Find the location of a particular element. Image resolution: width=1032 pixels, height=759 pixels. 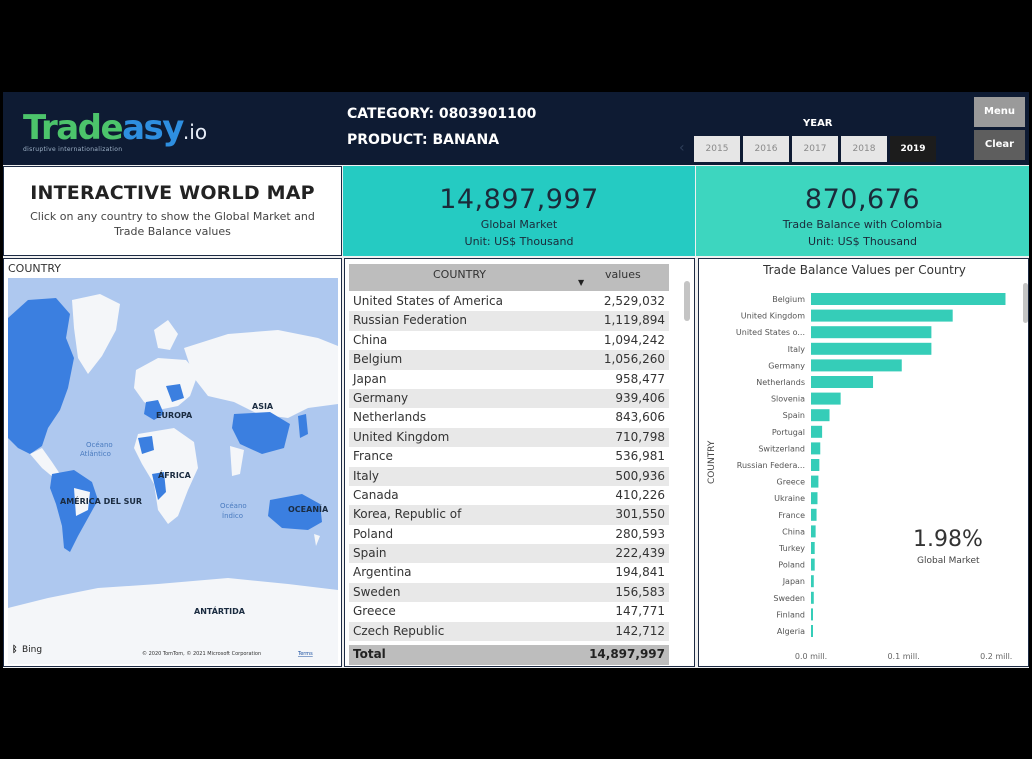

row-country: Spain is located at coordinates (370, 553).